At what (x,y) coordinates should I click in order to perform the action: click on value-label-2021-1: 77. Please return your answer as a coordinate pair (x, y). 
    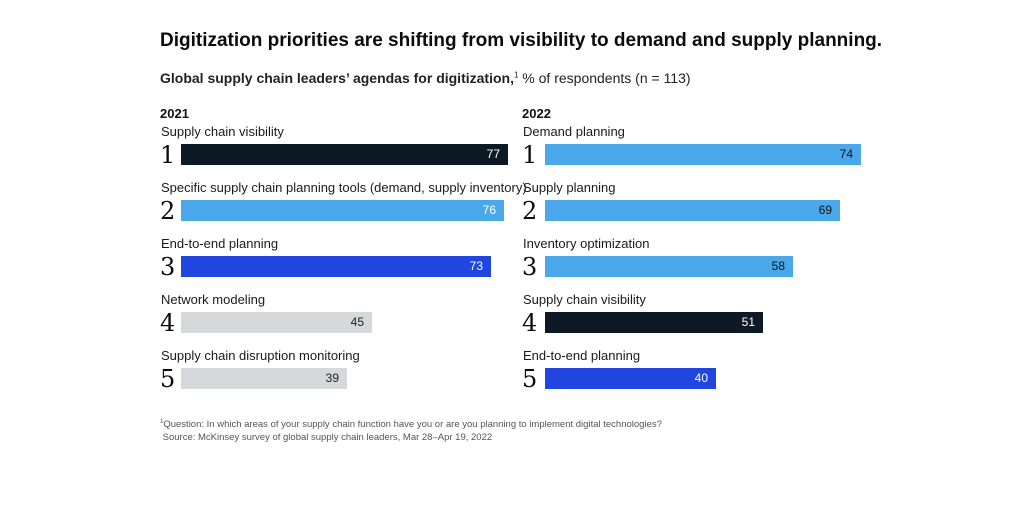
    Looking at the image, I should click on (493, 154).